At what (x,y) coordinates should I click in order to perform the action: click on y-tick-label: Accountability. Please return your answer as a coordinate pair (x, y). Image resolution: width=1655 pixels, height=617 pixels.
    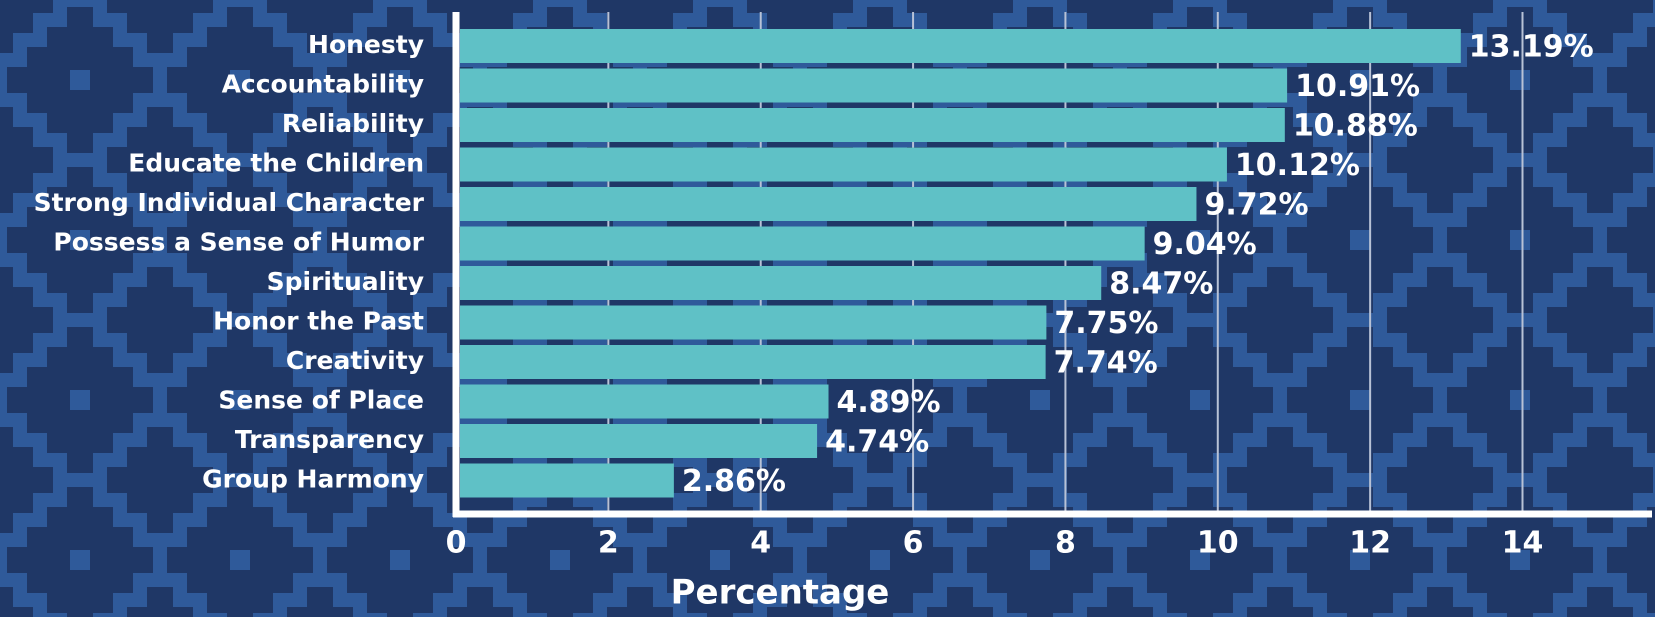
    Looking at the image, I should click on (323, 84).